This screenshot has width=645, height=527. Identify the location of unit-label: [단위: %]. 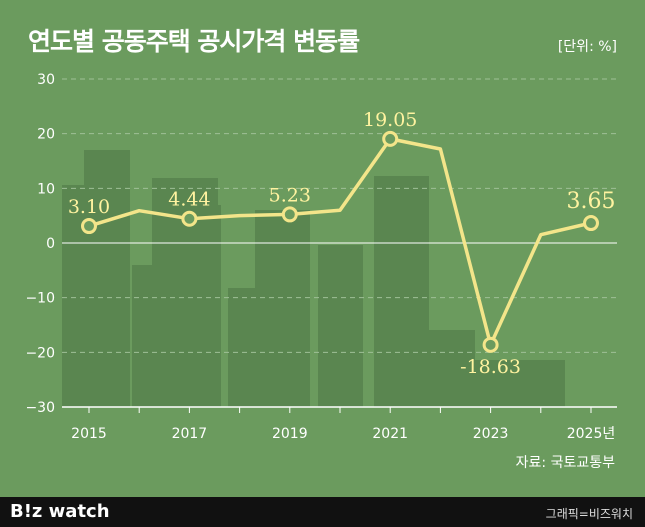
(587, 47).